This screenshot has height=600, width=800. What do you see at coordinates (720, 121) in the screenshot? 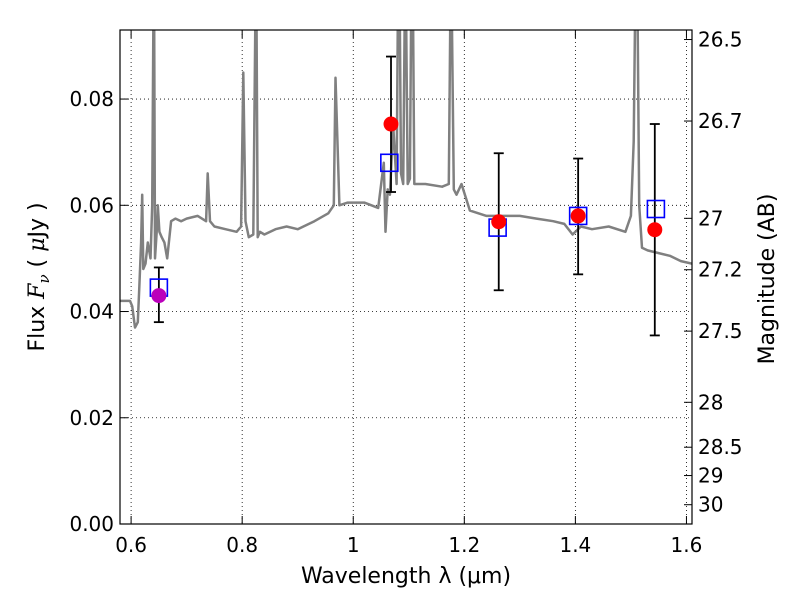
I see `magnitude-tick-label: 26.7` at bounding box center [720, 121].